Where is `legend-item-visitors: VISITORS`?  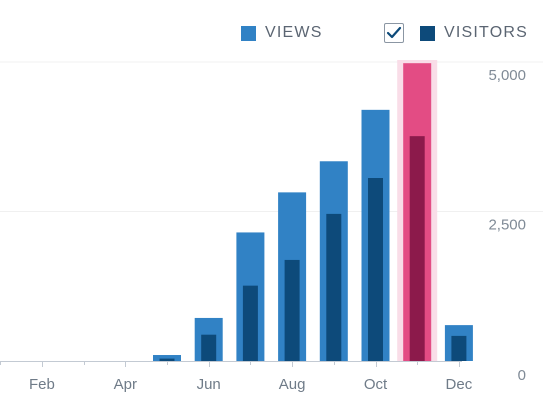 legend-item-visitors: VISITORS is located at coordinates (456, 33).